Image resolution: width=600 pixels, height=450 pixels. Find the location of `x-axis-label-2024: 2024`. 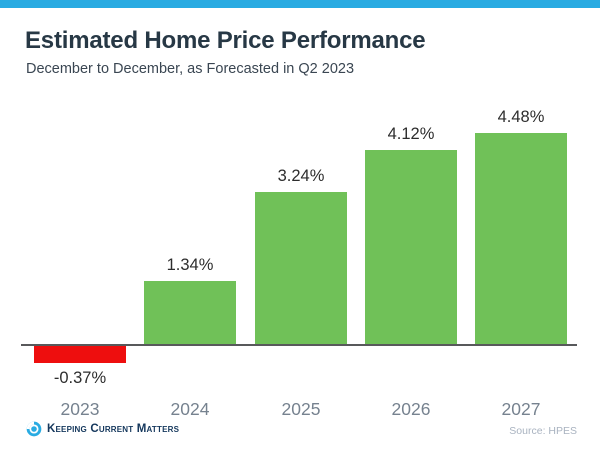

x-axis-label-2024: 2024 is located at coordinates (190, 409).